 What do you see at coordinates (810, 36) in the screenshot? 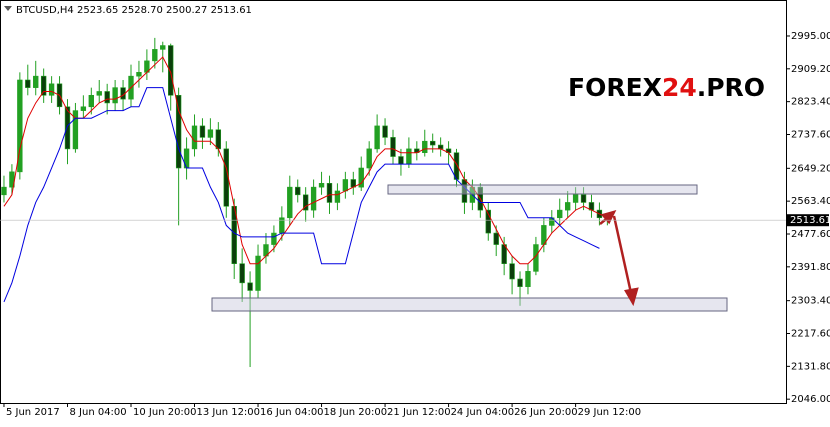
I see `y-tick-label: 2995.00` at bounding box center [810, 36].